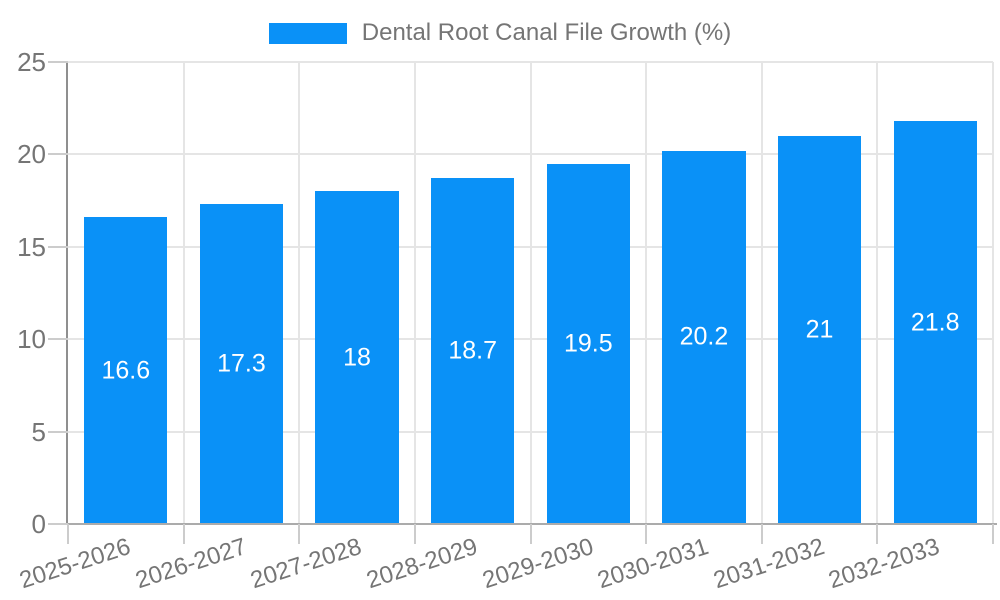  Describe the element at coordinates (884, 564) in the screenshot. I see `x-axis-category-label: 2032-2033` at that location.